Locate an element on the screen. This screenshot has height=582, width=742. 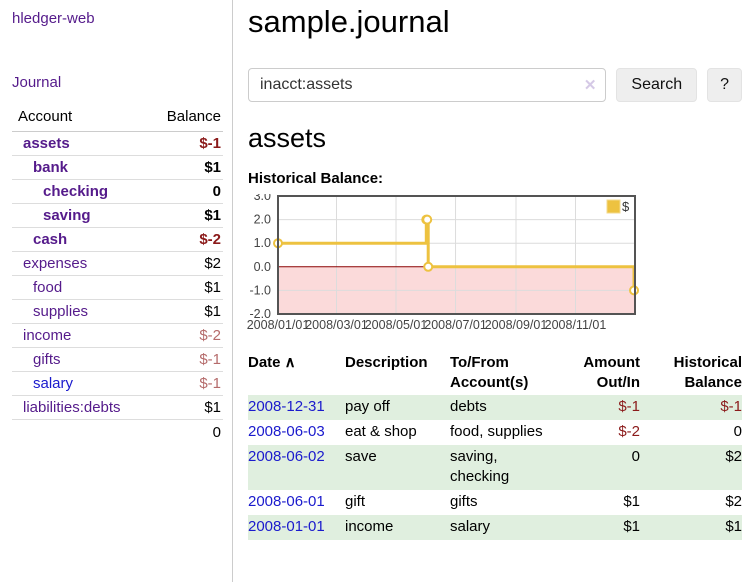
balance-column-header: Balance is located at coordinates (184, 118).